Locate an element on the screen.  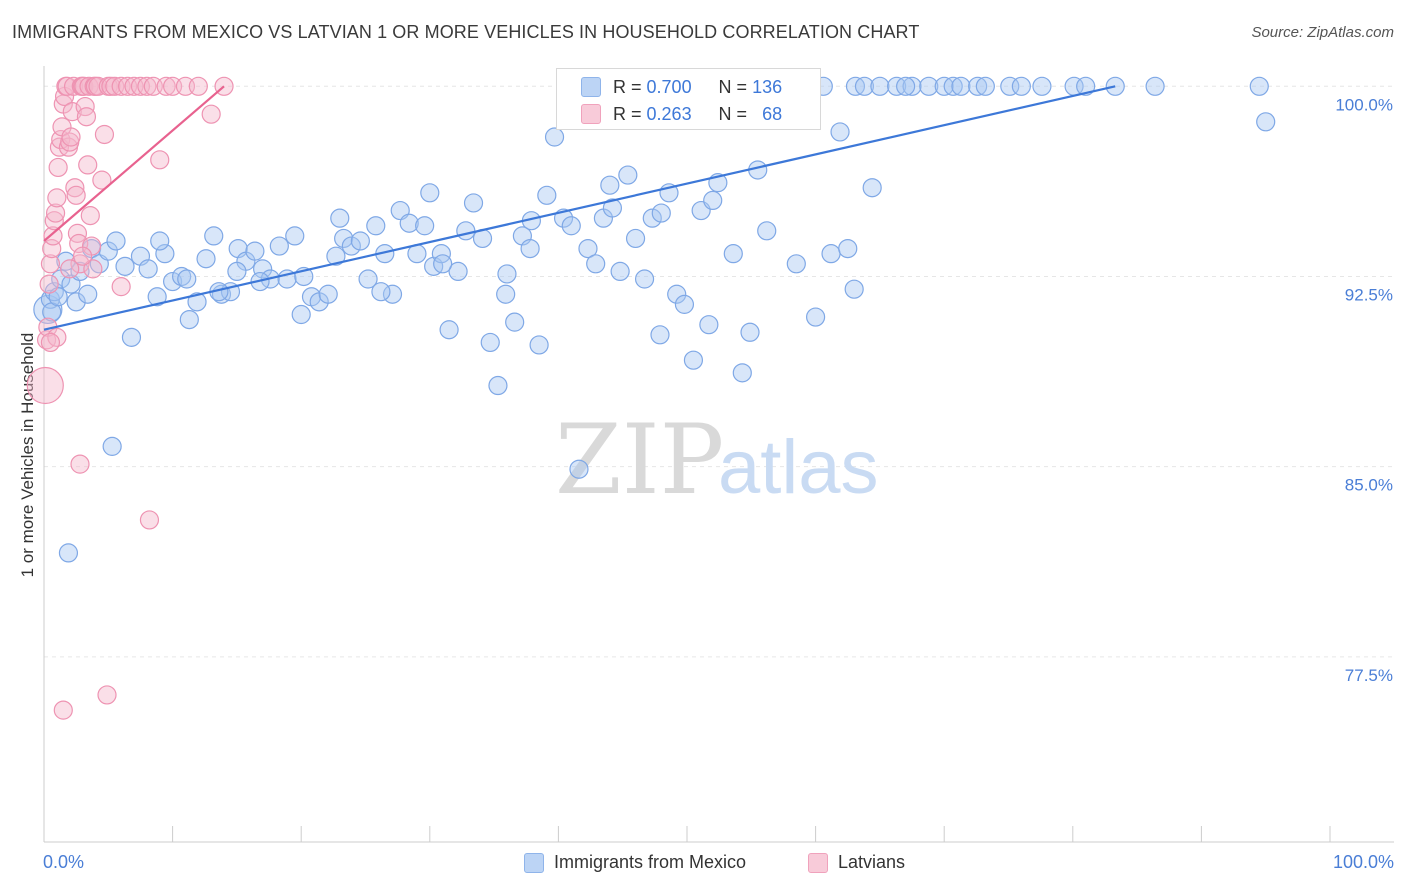
legend-label-mexico: Immigrants from Mexico is located at coordinates (650, 862).